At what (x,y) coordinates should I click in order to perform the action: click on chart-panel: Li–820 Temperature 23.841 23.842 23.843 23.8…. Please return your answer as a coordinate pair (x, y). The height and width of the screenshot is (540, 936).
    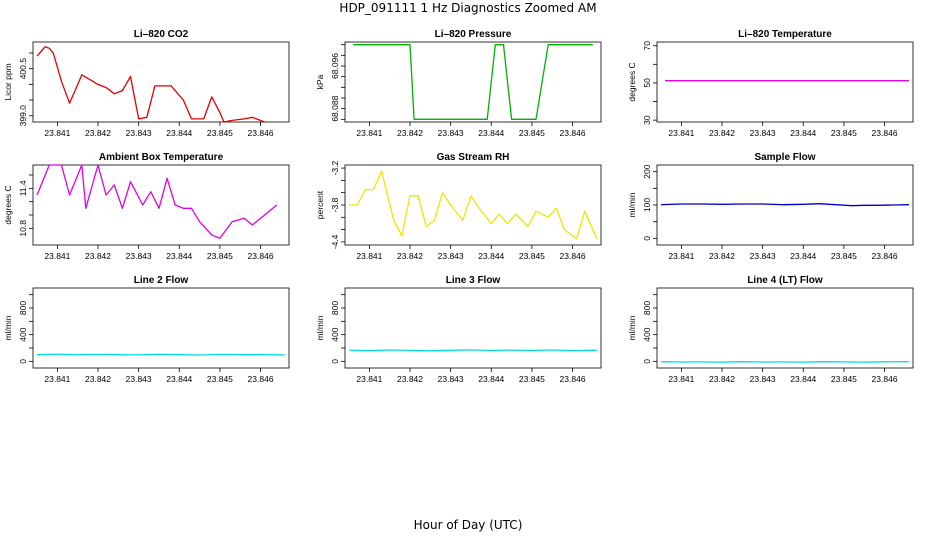
    Looking at the image, I should click on (770, 83).